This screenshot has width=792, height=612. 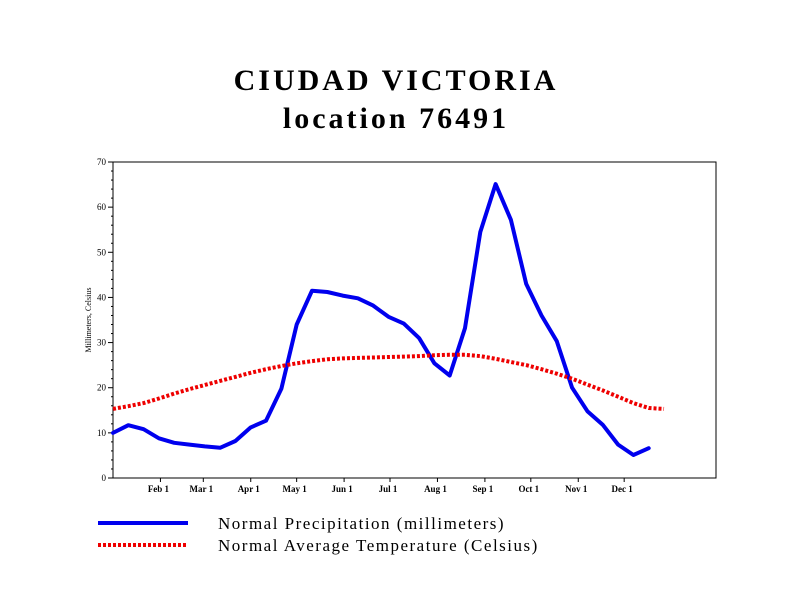 What do you see at coordinates (105, 320) in the screenshot?
I see `y-axis-ticks: 0 10 20 30 40 50 60 70` at bounding box center [105, 320].